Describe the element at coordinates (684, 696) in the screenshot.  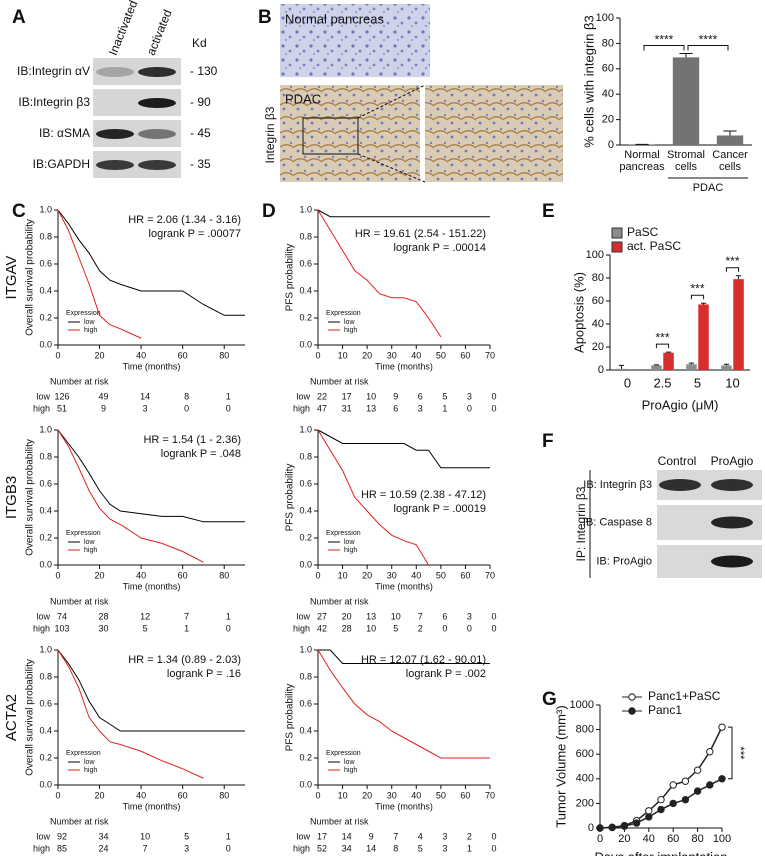
I see `legend-label: Panc1+PaSC` at that location.